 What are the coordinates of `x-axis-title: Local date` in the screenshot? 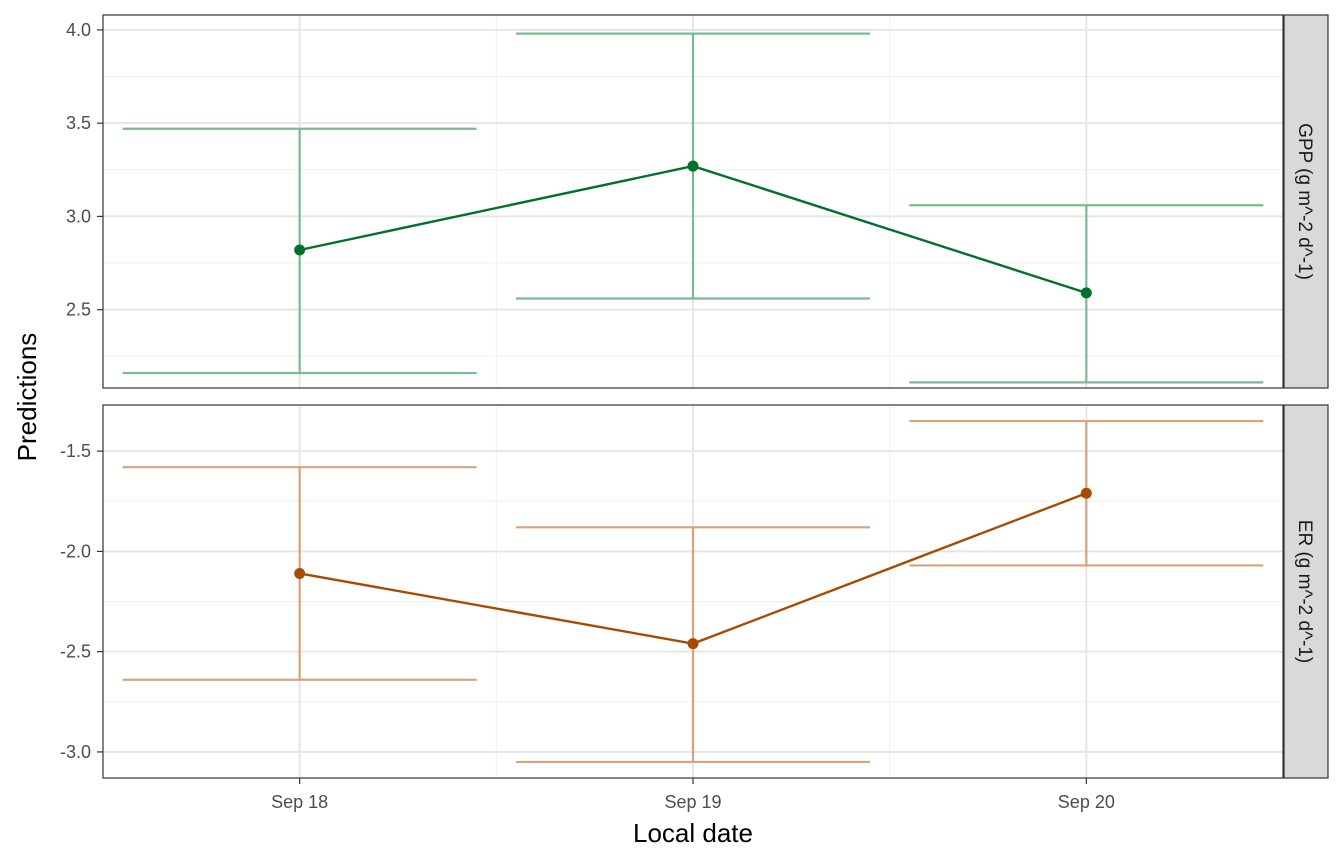 It's located at (693, 833).